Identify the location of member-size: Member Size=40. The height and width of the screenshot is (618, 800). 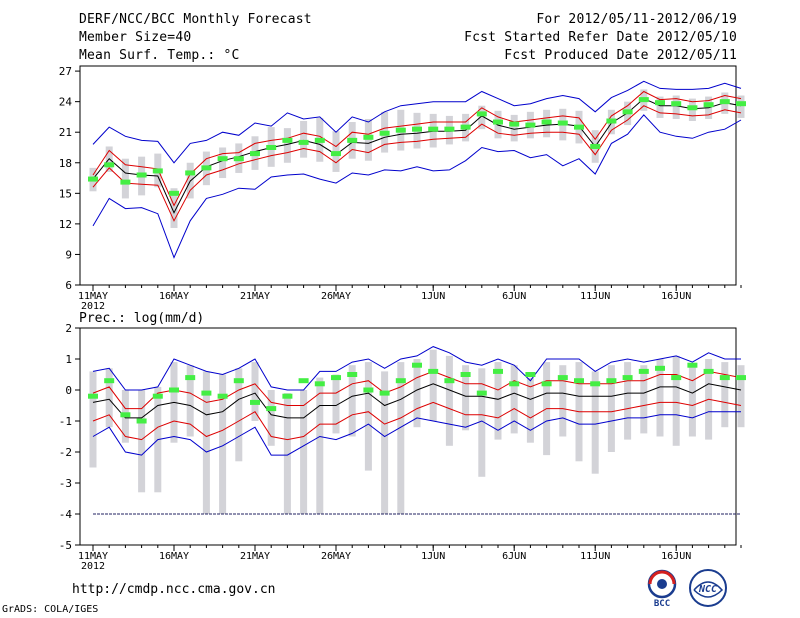
(135, 37).